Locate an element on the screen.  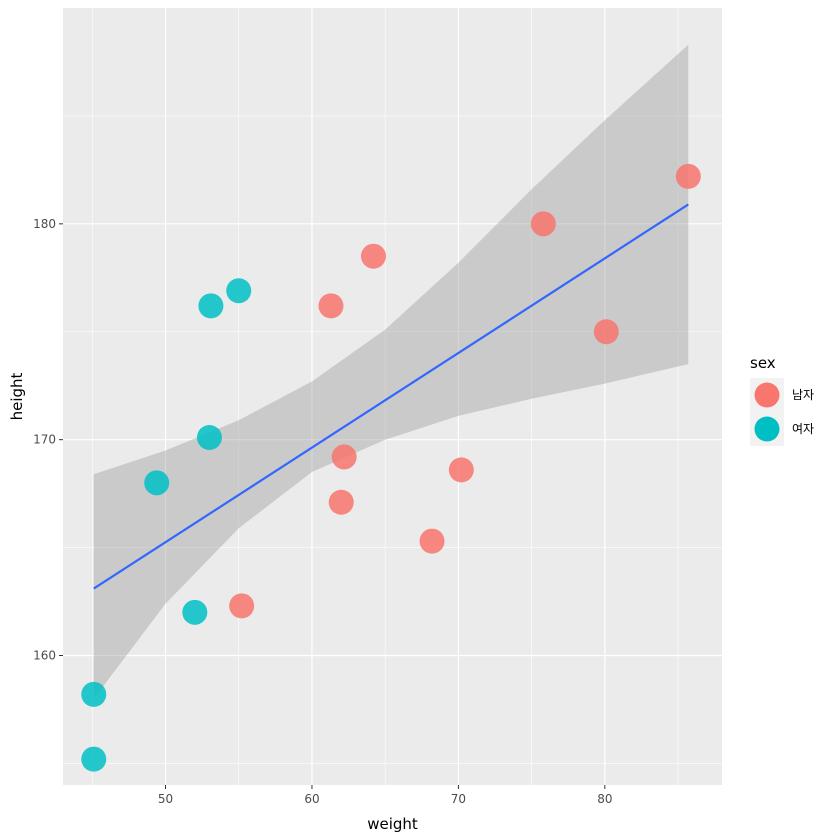
legend-title: sex is located at coordinates (763, 363).